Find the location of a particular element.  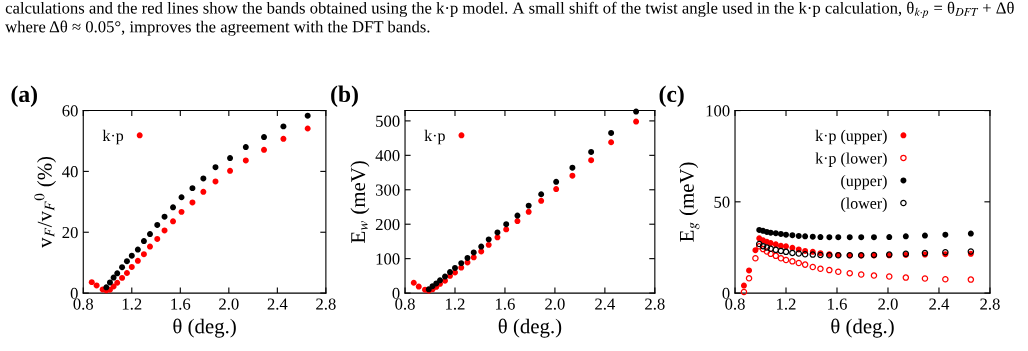

y-tick-label: 400 is located at coordinates (387, 156).